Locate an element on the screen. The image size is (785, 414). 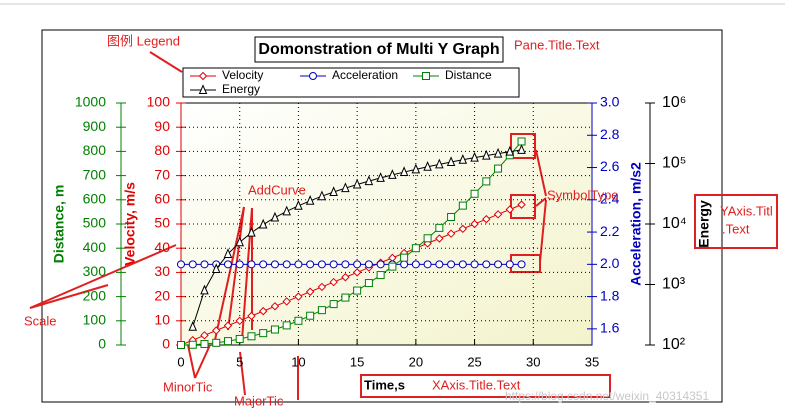
y-tick-label: 90 is located at coordinates (162, 126).